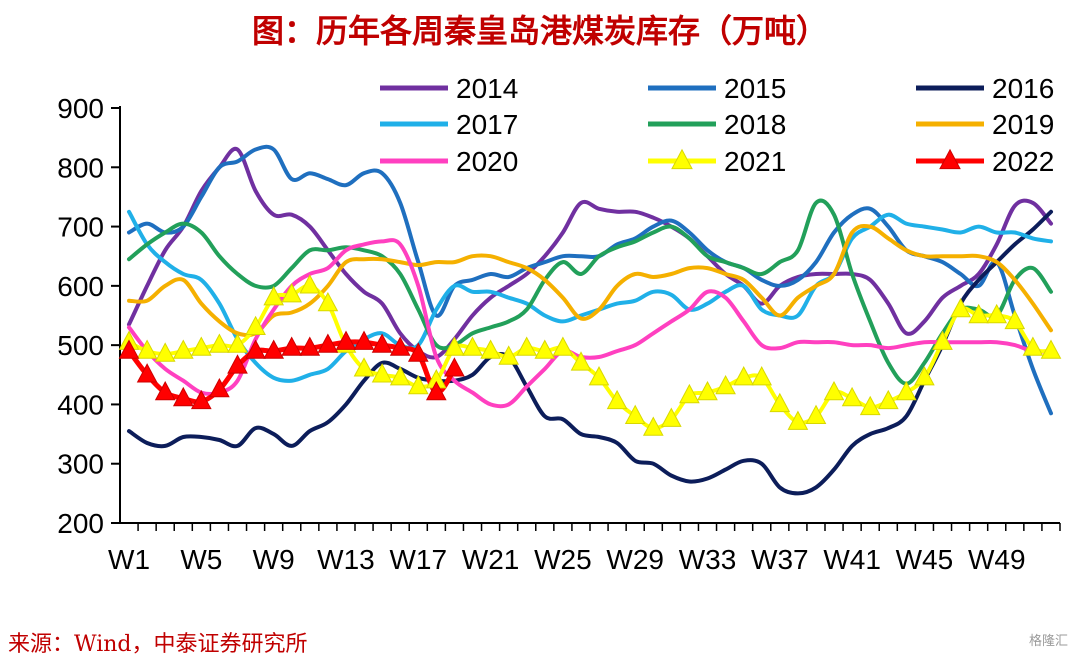  What do you see at coordinates (80, 227) in the screenshot?
I see `y-tick-label: 700` at bounding box center [80, 227].